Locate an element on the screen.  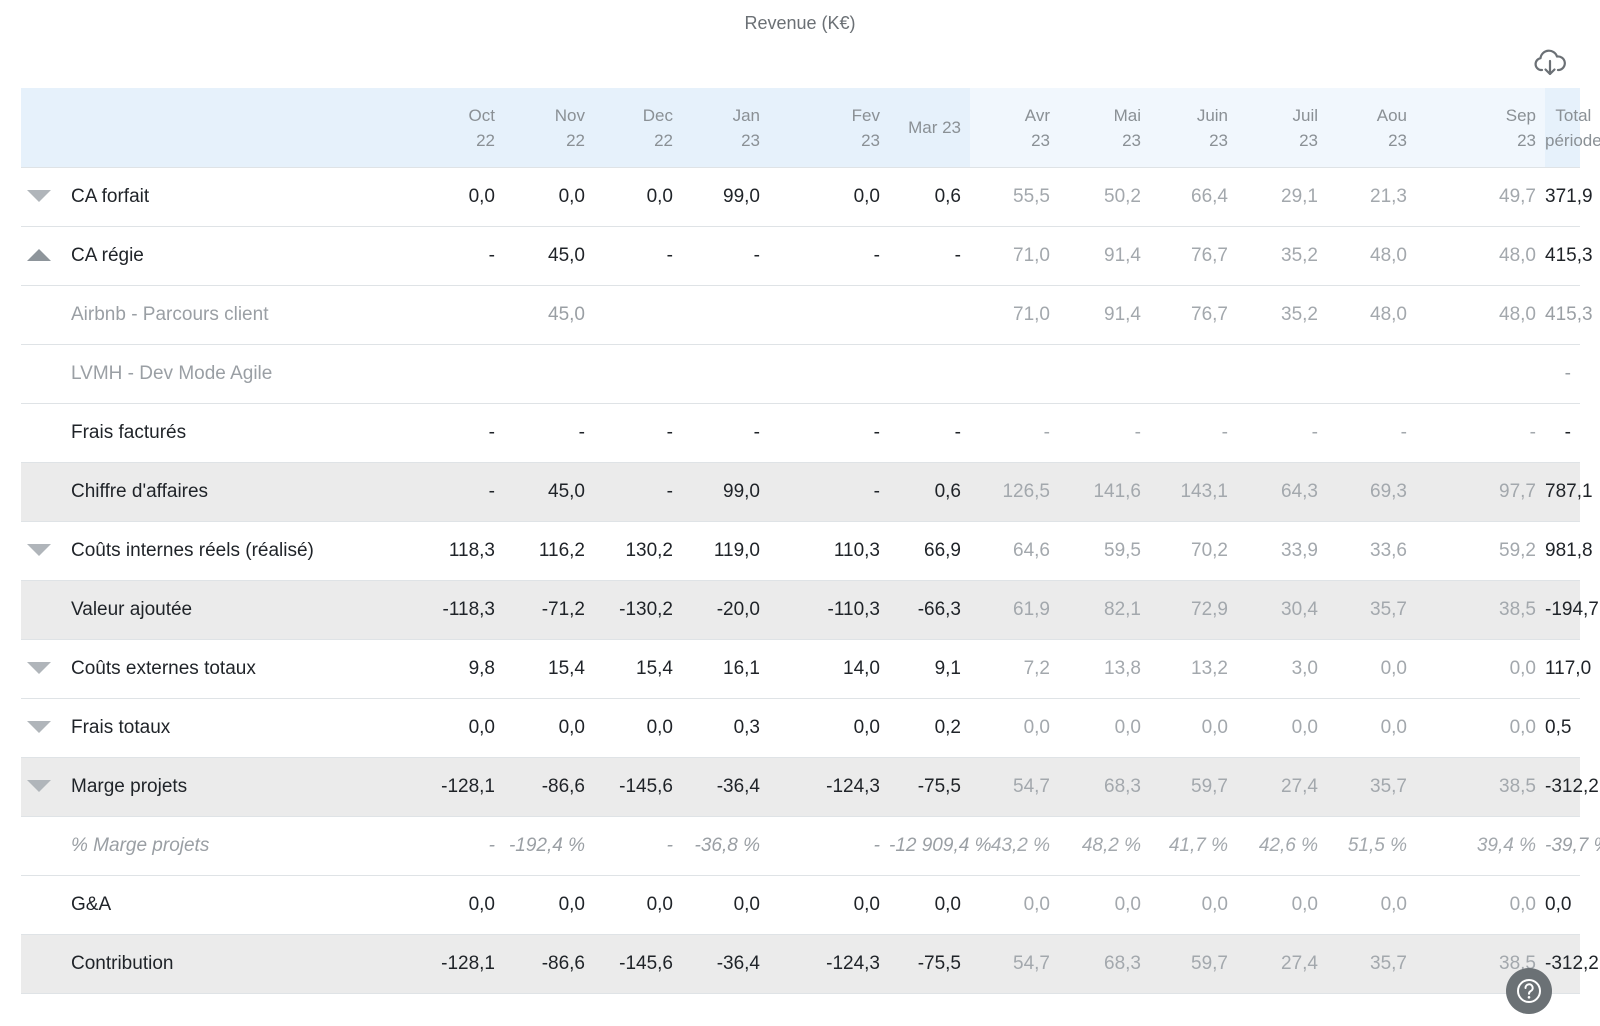
table-cell: 0,3 is located at coordinates (725, 728).